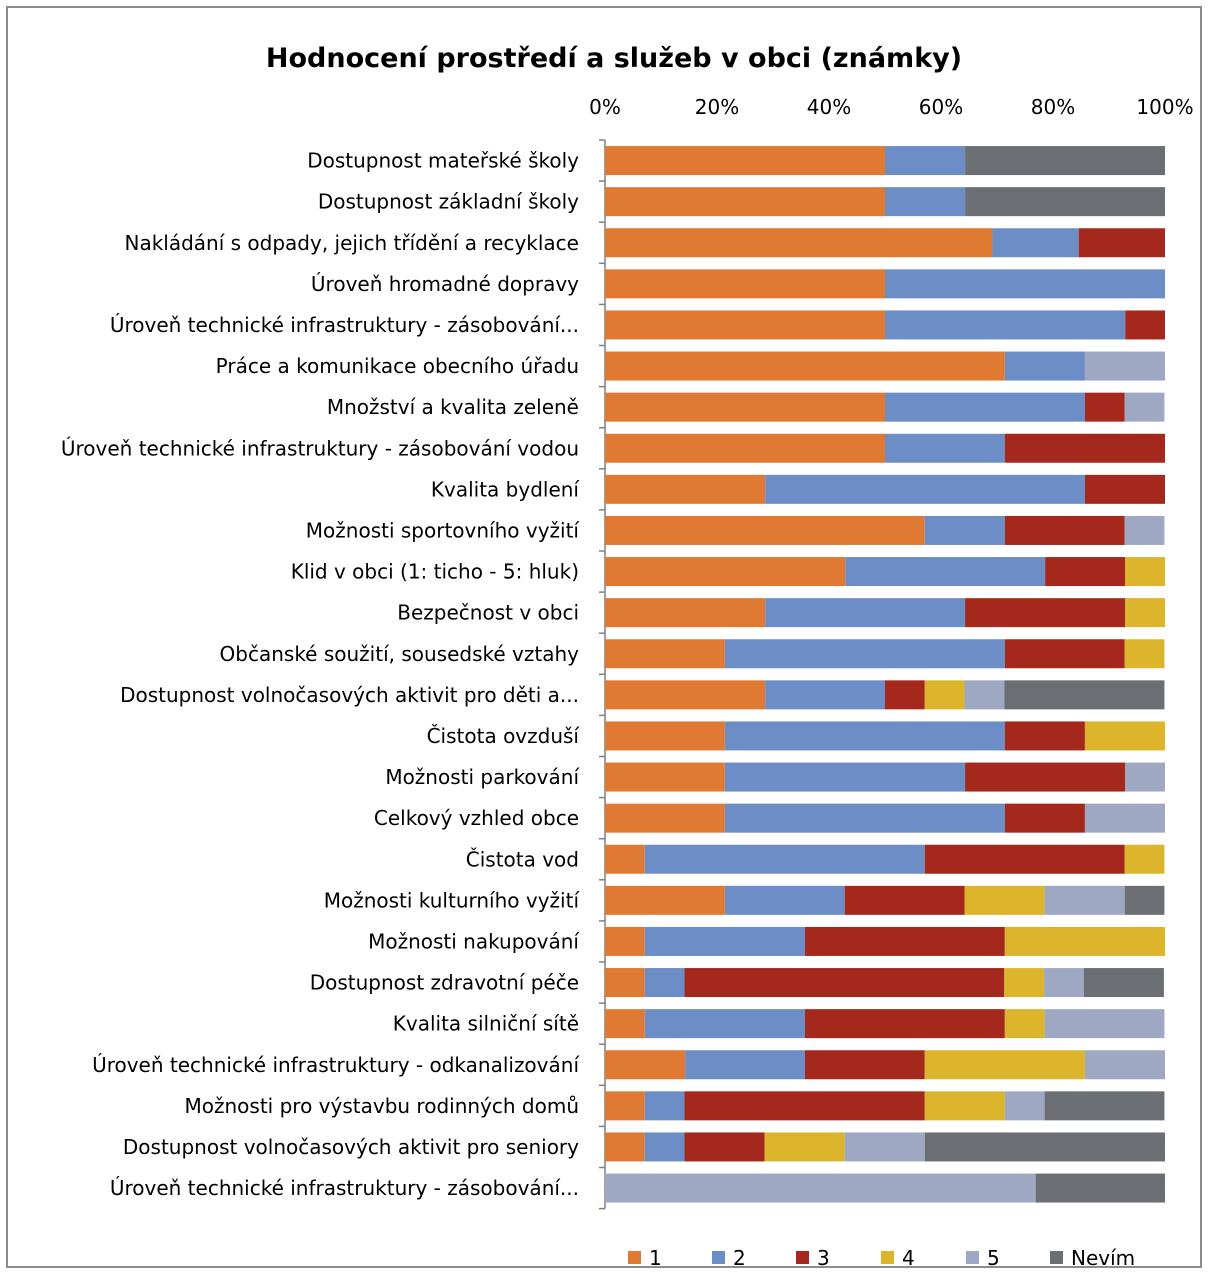 The width and height of the screenshot is (1208, 1274). I want to click on category-label: Množství a kvalita zeleně, so click(453, 407).